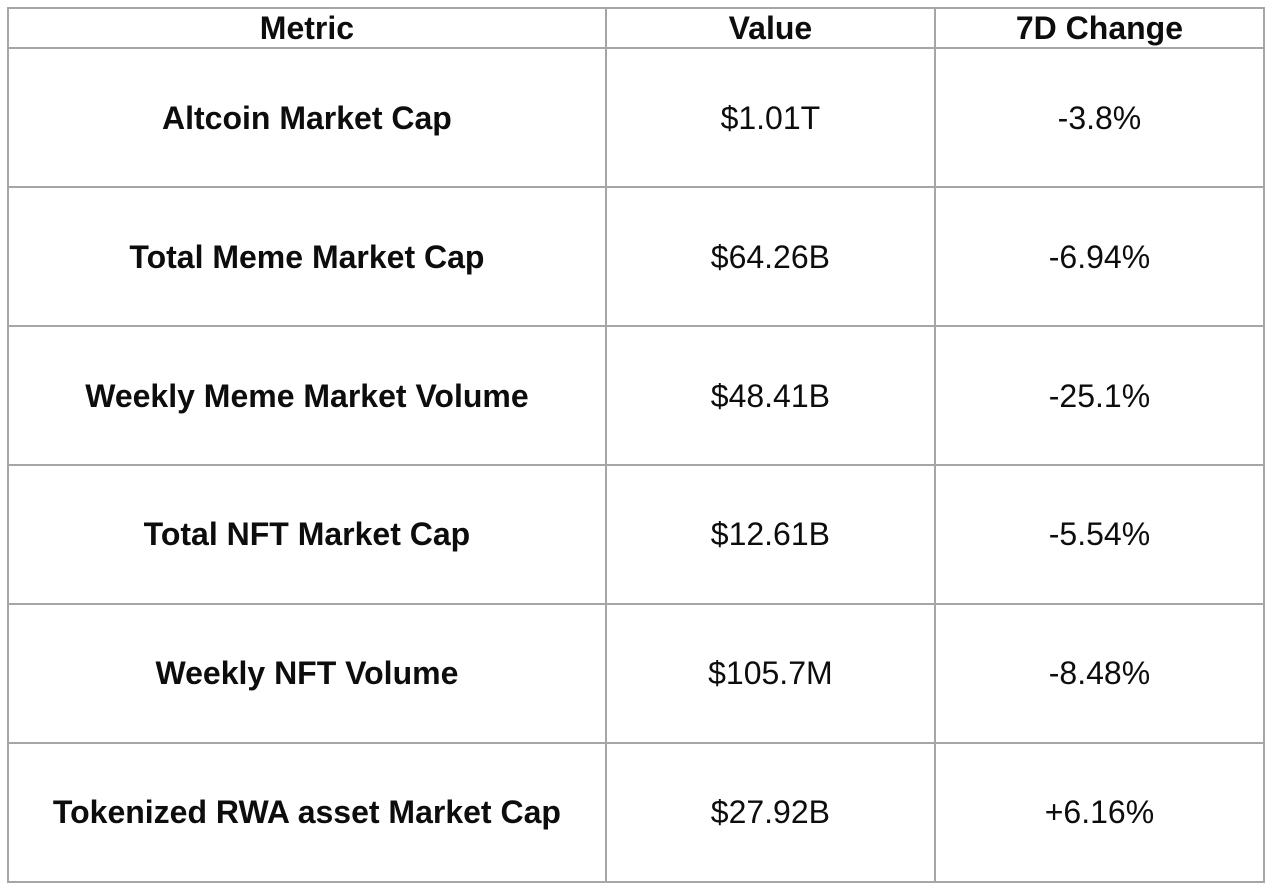 The image size is (1272, 890). Describe the element at coordinates (307, 118) in the screenshot. I see `metric-name-cell: Altcoin Market Cap` at that location.